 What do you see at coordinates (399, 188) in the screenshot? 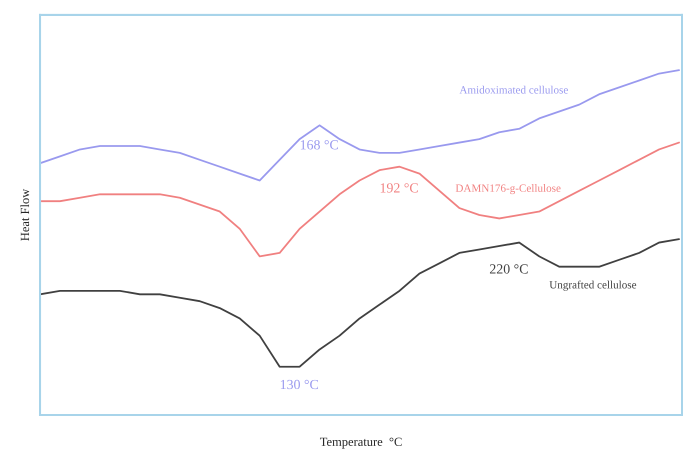
I see `annotation: 192 °C` at bounding box center [399, 188].